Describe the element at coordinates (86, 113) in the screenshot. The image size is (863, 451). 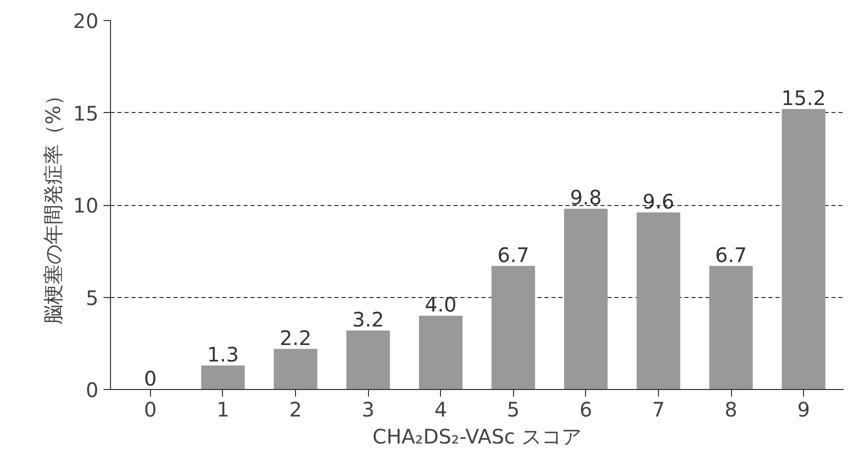
I see `y-tick-label: 15` at that location.